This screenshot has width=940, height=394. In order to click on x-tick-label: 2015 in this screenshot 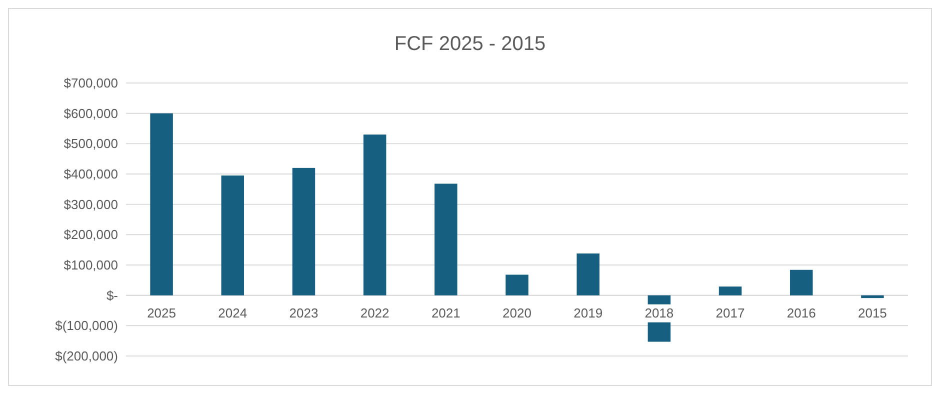, I will do `click(872, 312)`.